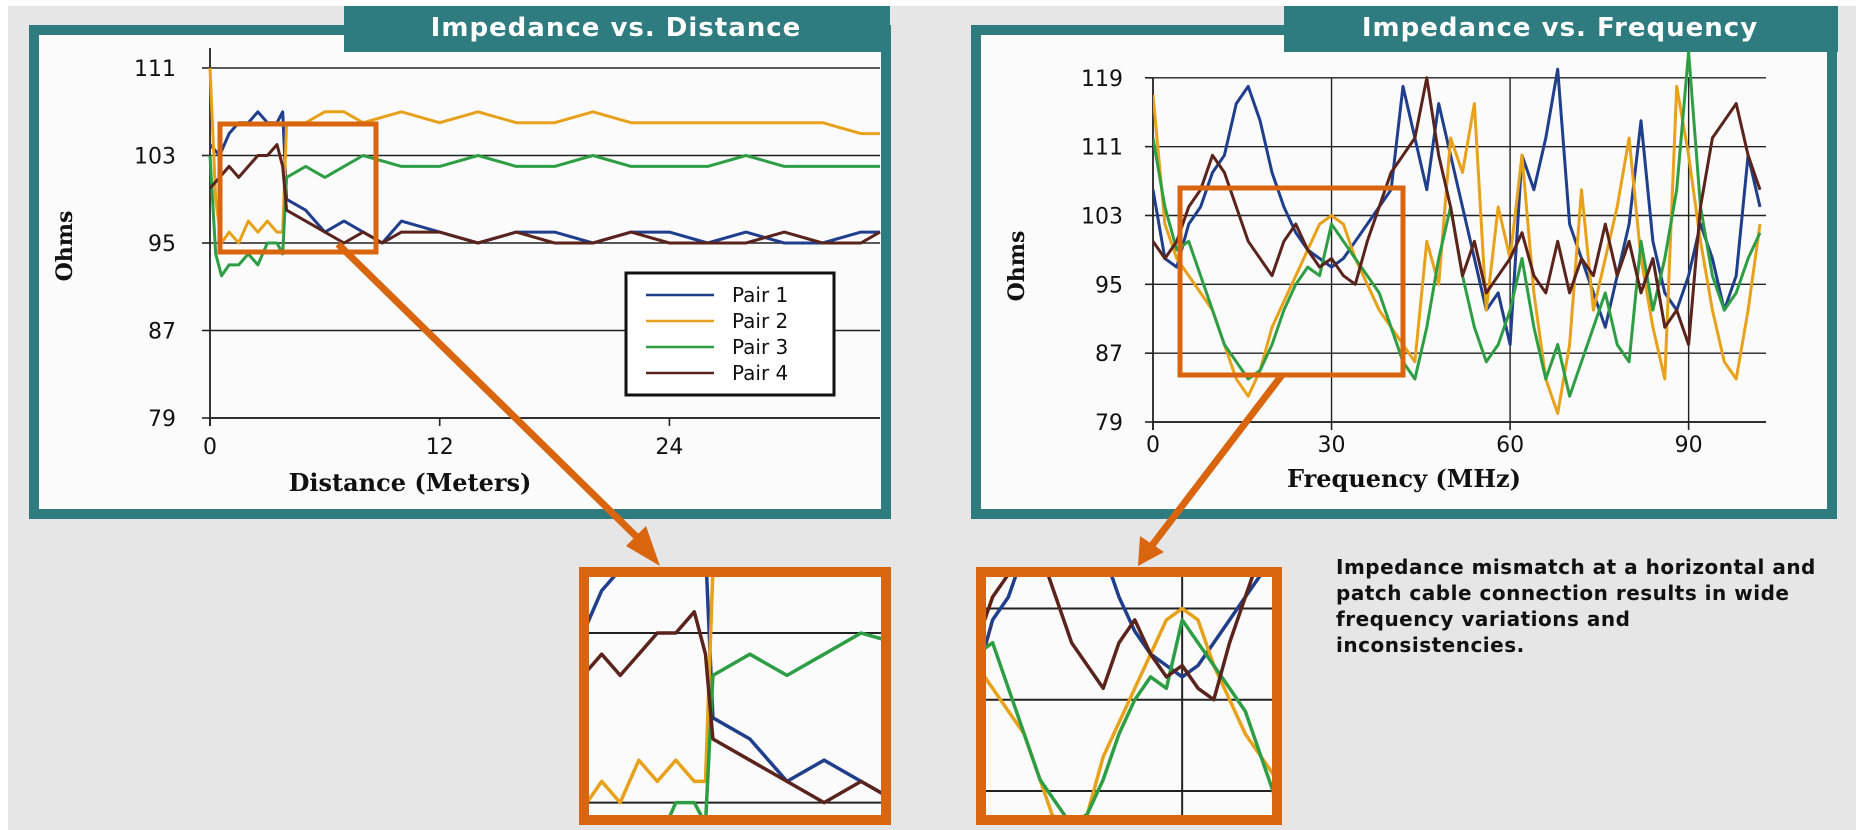  I want to click on distance-x-axis-label: Distance (Meters), so click(410, 482).